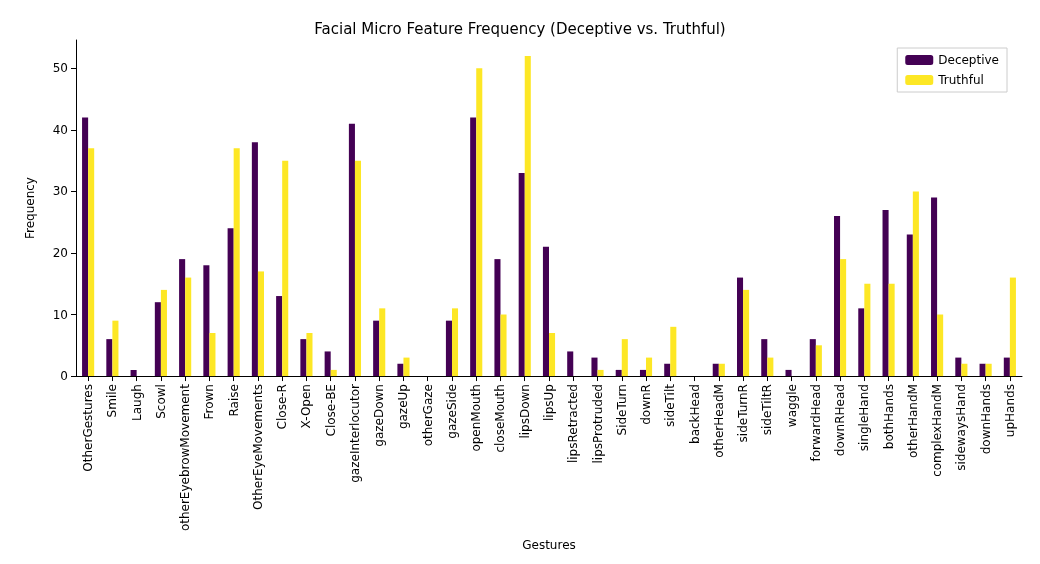  I want to click on x-tick-label: SideTurn, so click(621, 410).